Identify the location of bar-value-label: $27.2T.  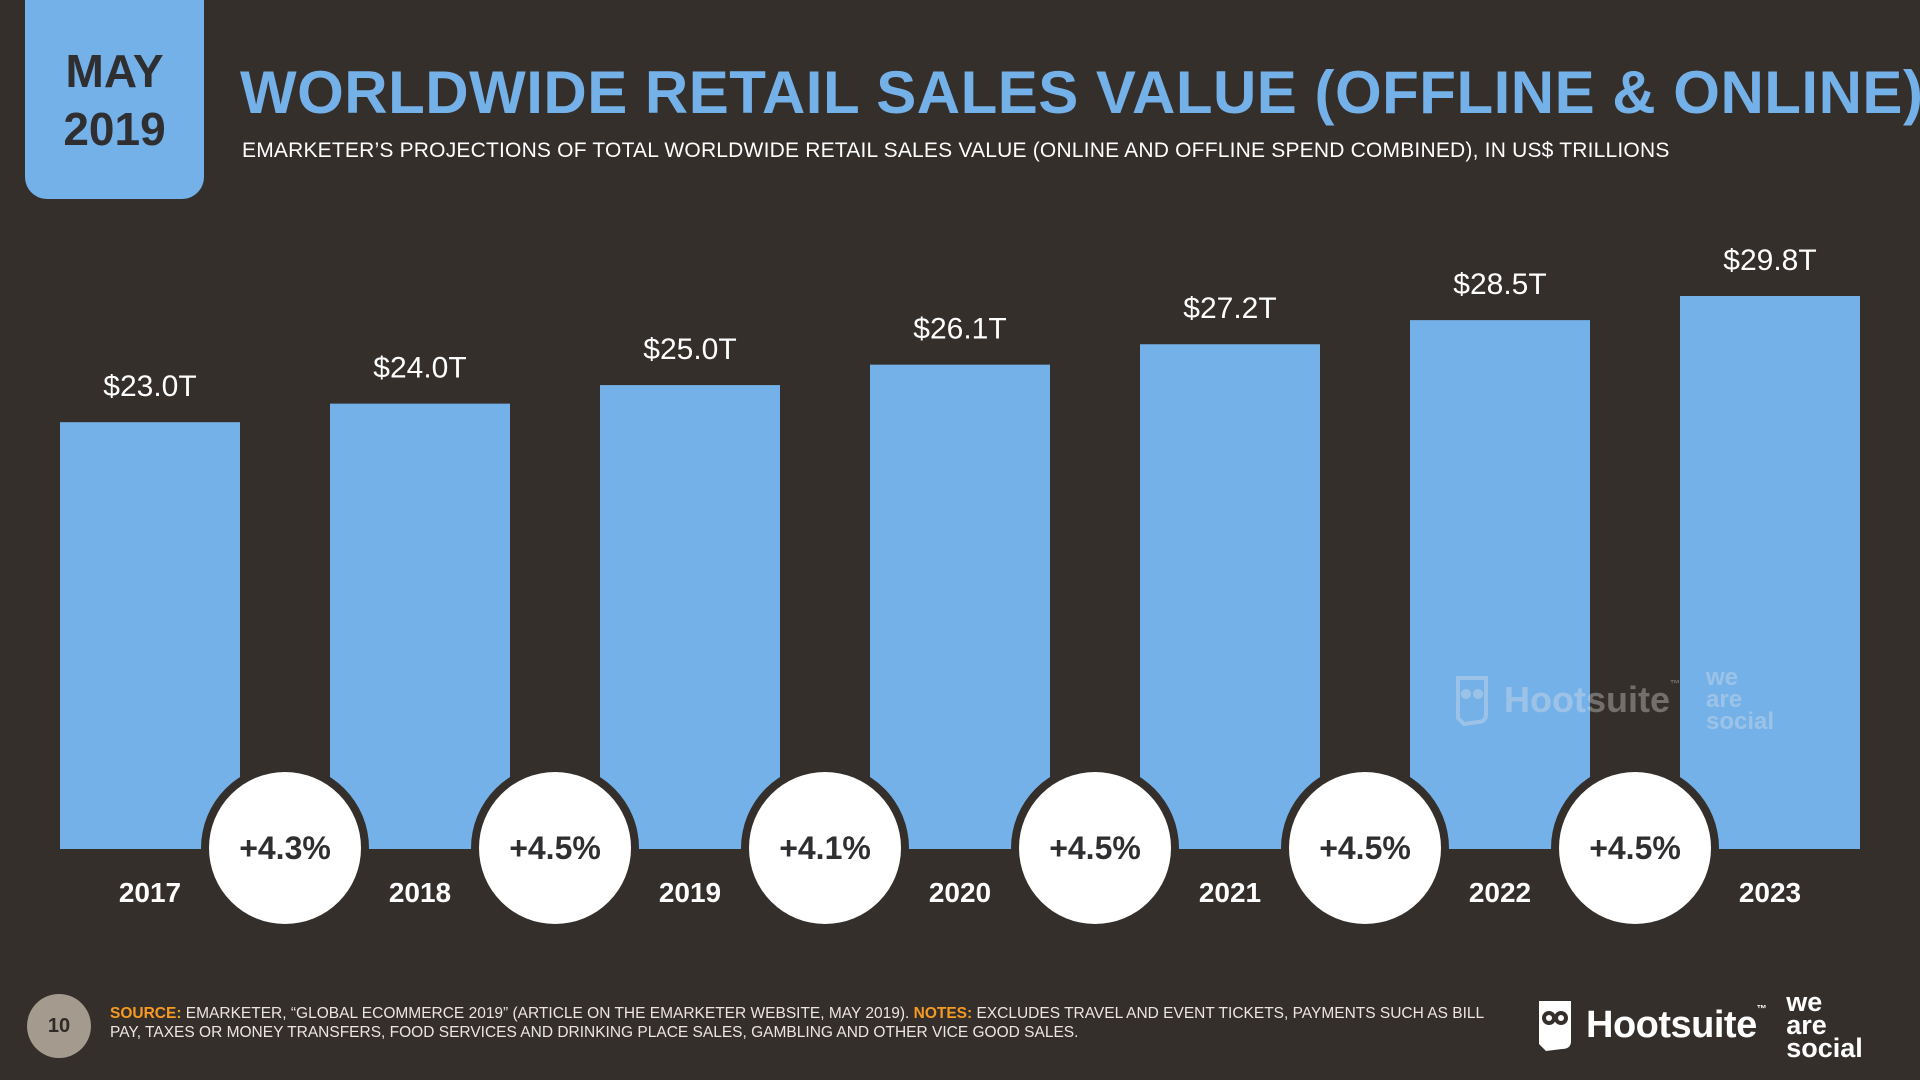
(1229, 308).